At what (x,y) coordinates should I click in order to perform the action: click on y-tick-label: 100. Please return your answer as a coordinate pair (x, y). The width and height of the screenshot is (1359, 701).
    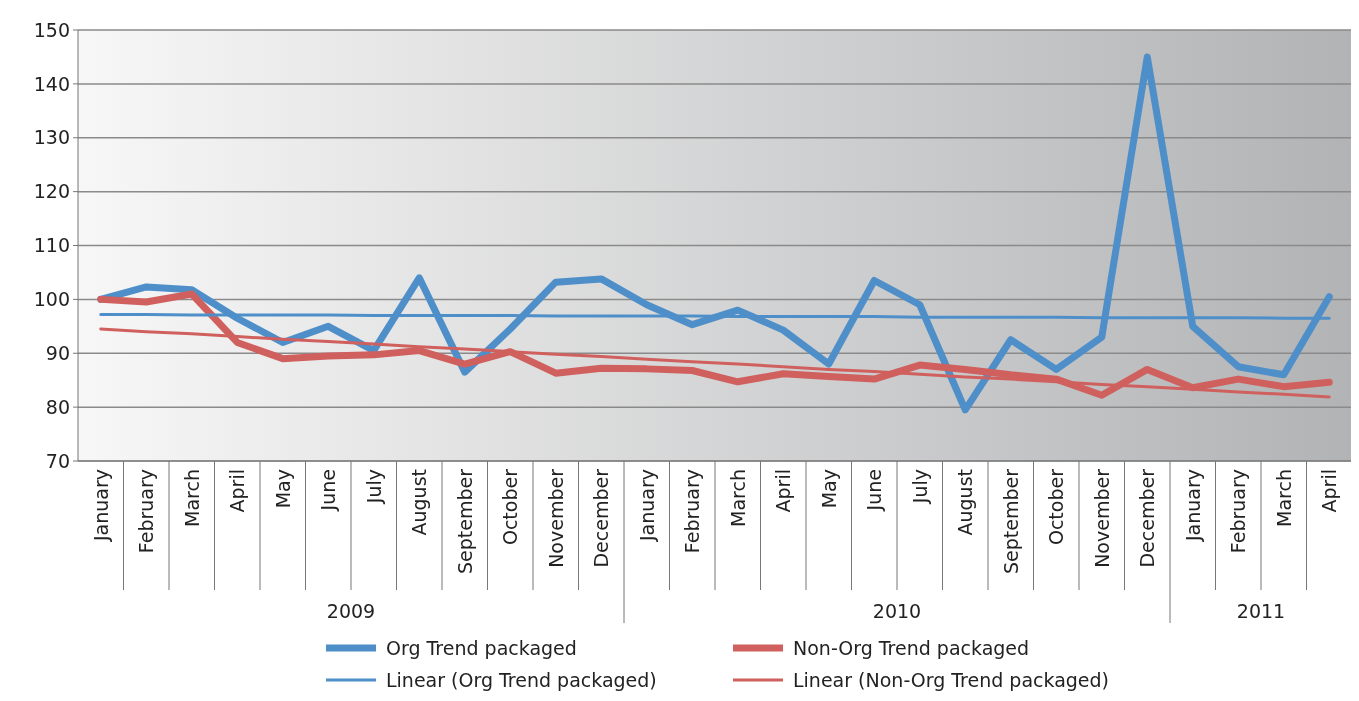
    Looking at the image, I should click on (51, 299).